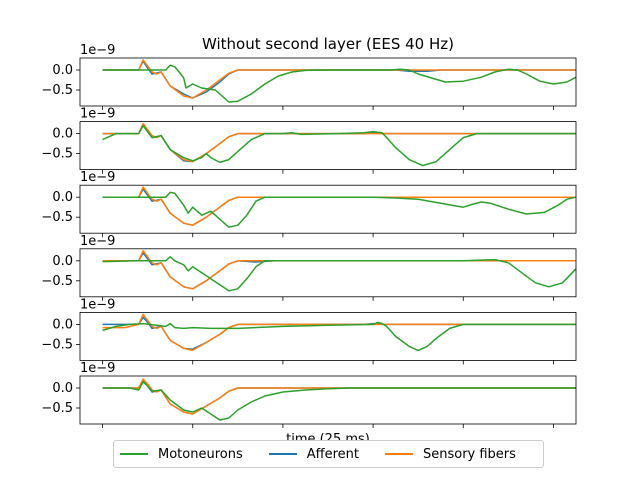 The height and width of the screenshot is (480, 640). What do you see at coordinates (469, 454) in the screenshot?
I see `legend-label-sensory-fibers: Sensory fibers` at bounding box center [469, 454].